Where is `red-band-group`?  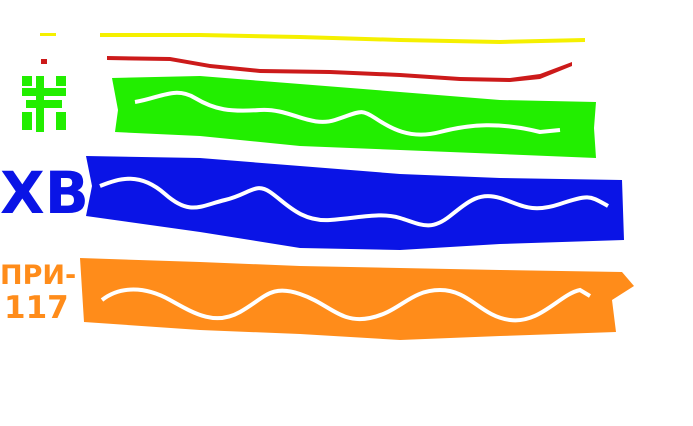 red-band-group is located at coordinates (306, 69).